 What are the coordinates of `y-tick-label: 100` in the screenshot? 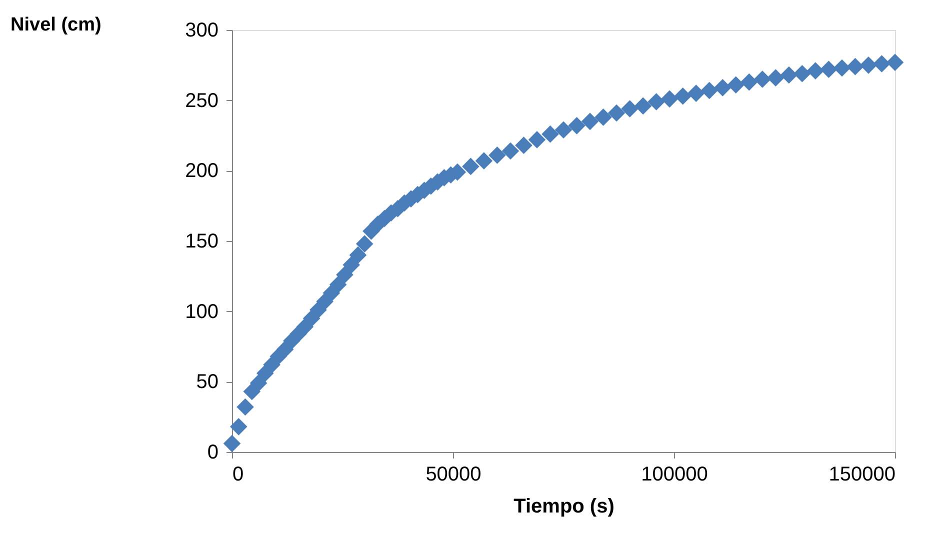 It's located at (201, 311).